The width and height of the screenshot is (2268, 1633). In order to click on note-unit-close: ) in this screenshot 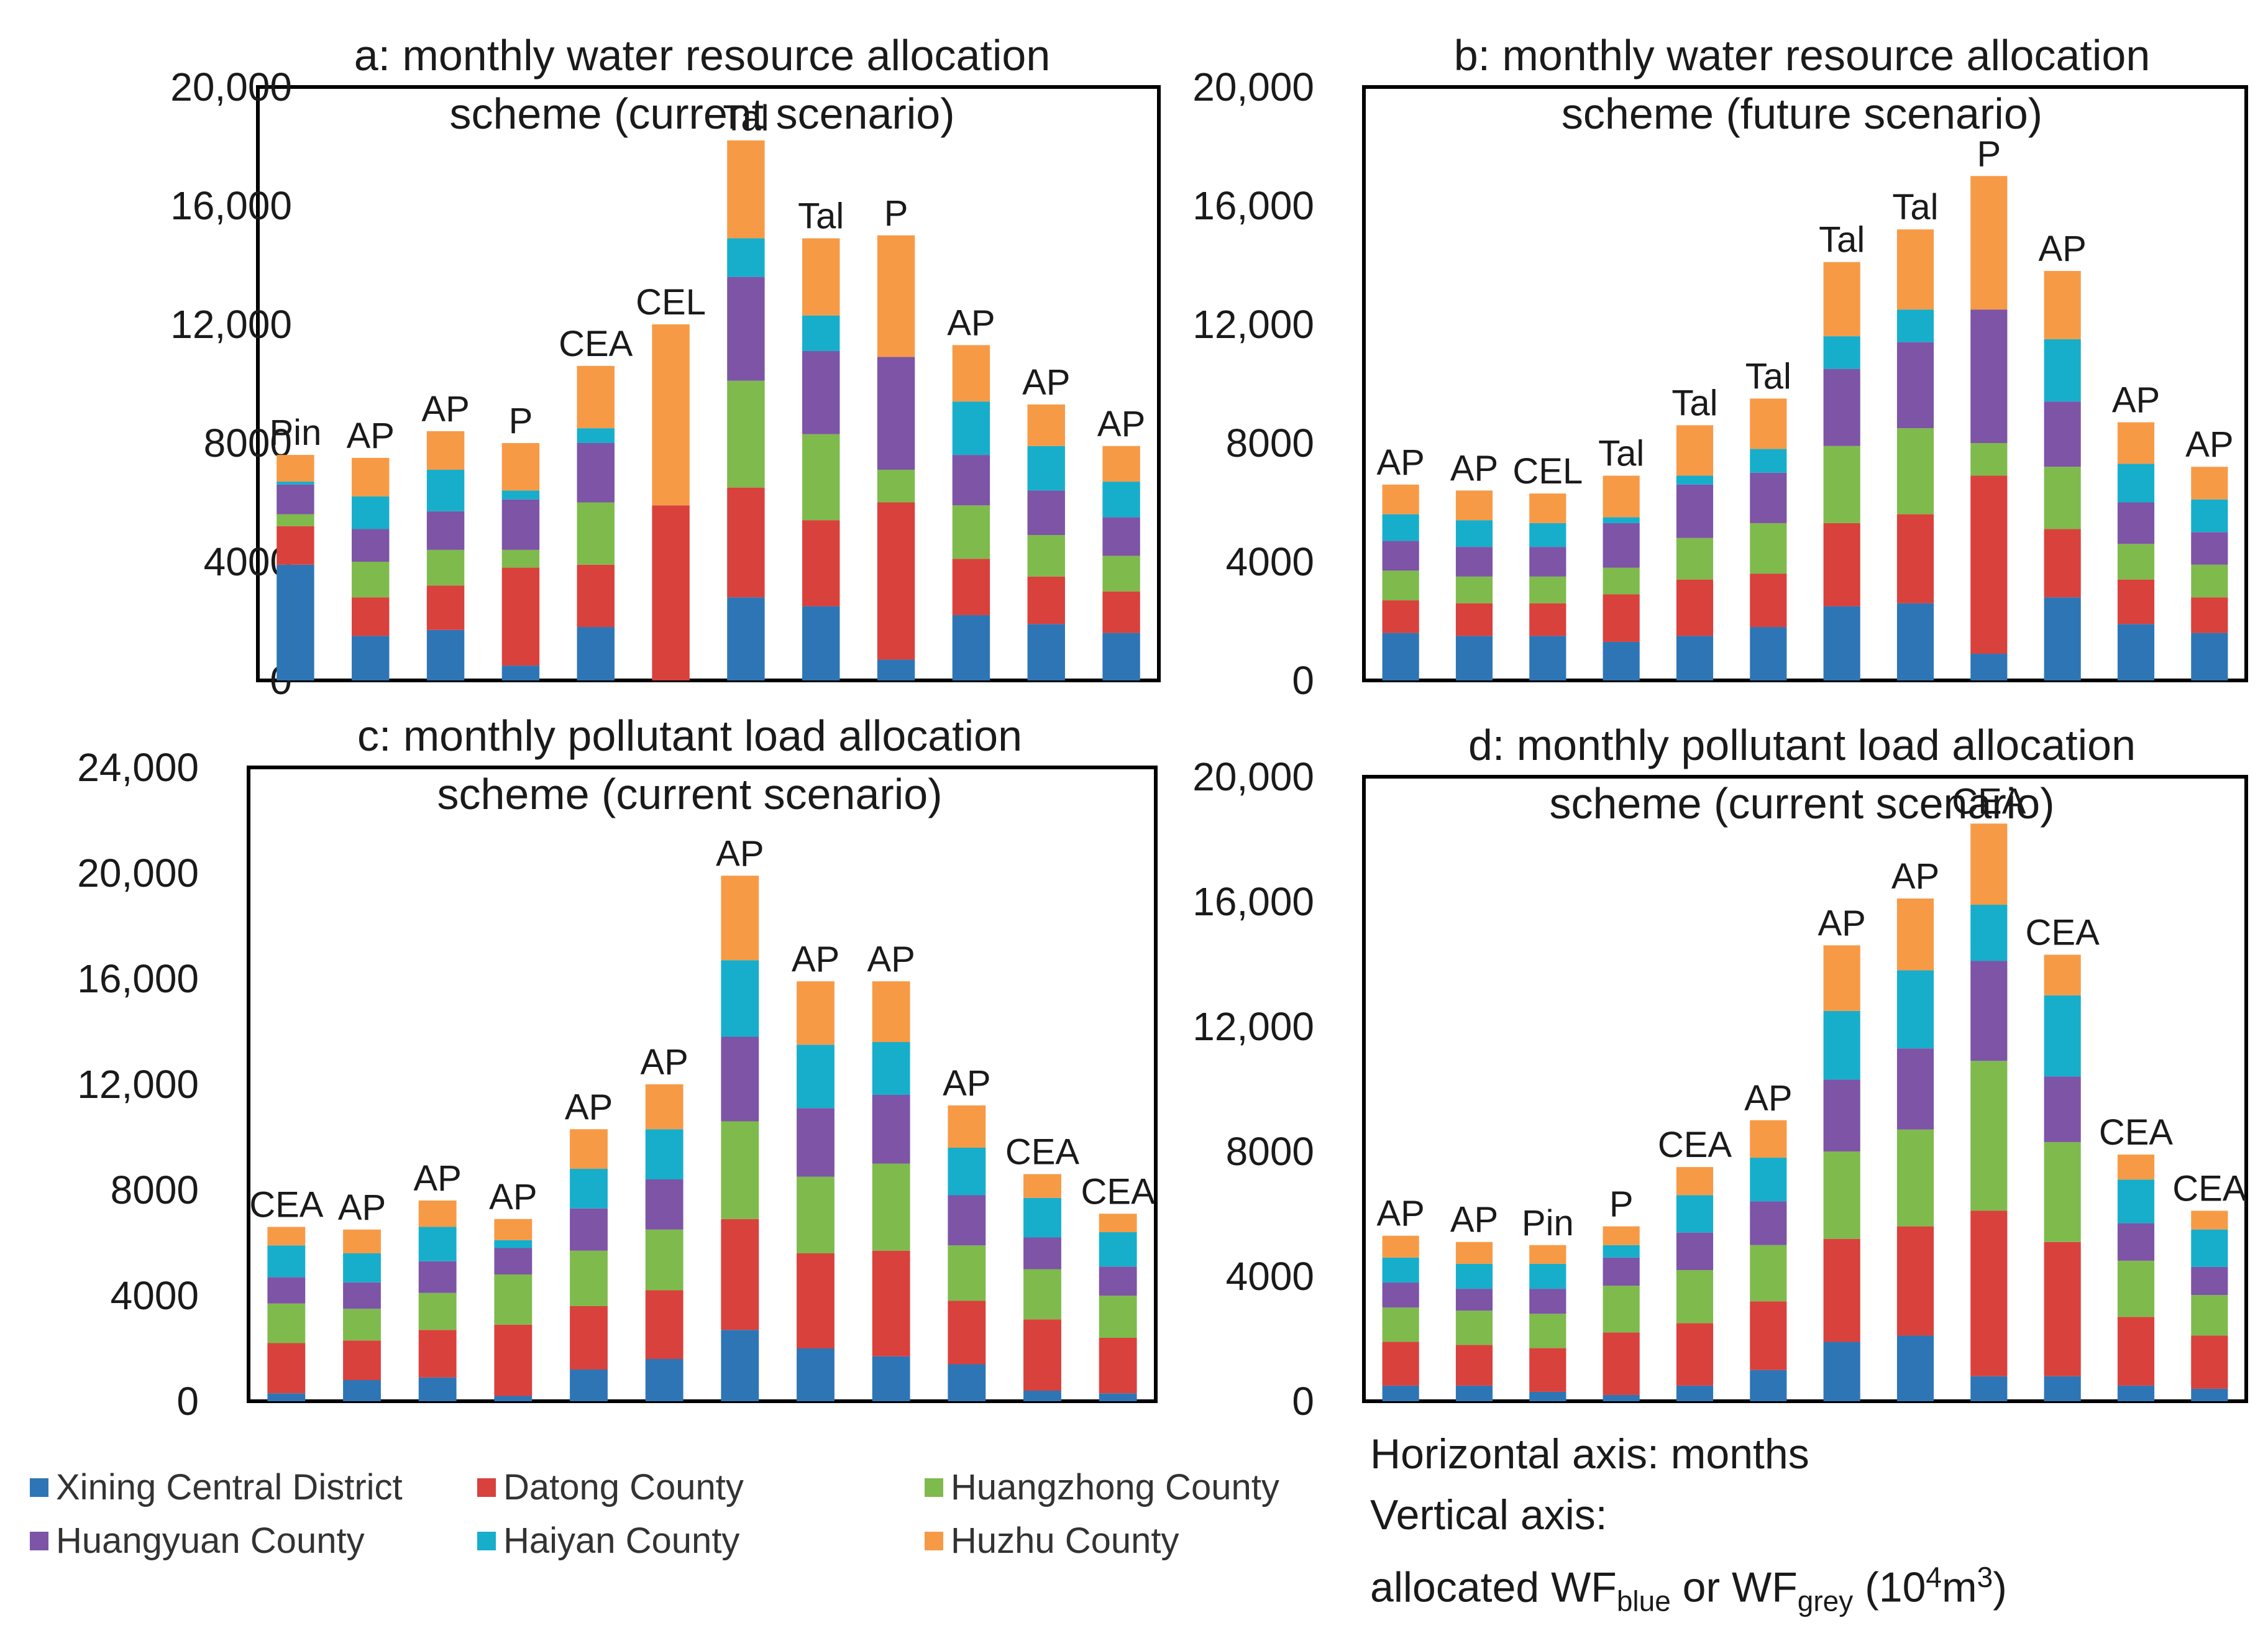, I will do `click(2000, 1587)`.